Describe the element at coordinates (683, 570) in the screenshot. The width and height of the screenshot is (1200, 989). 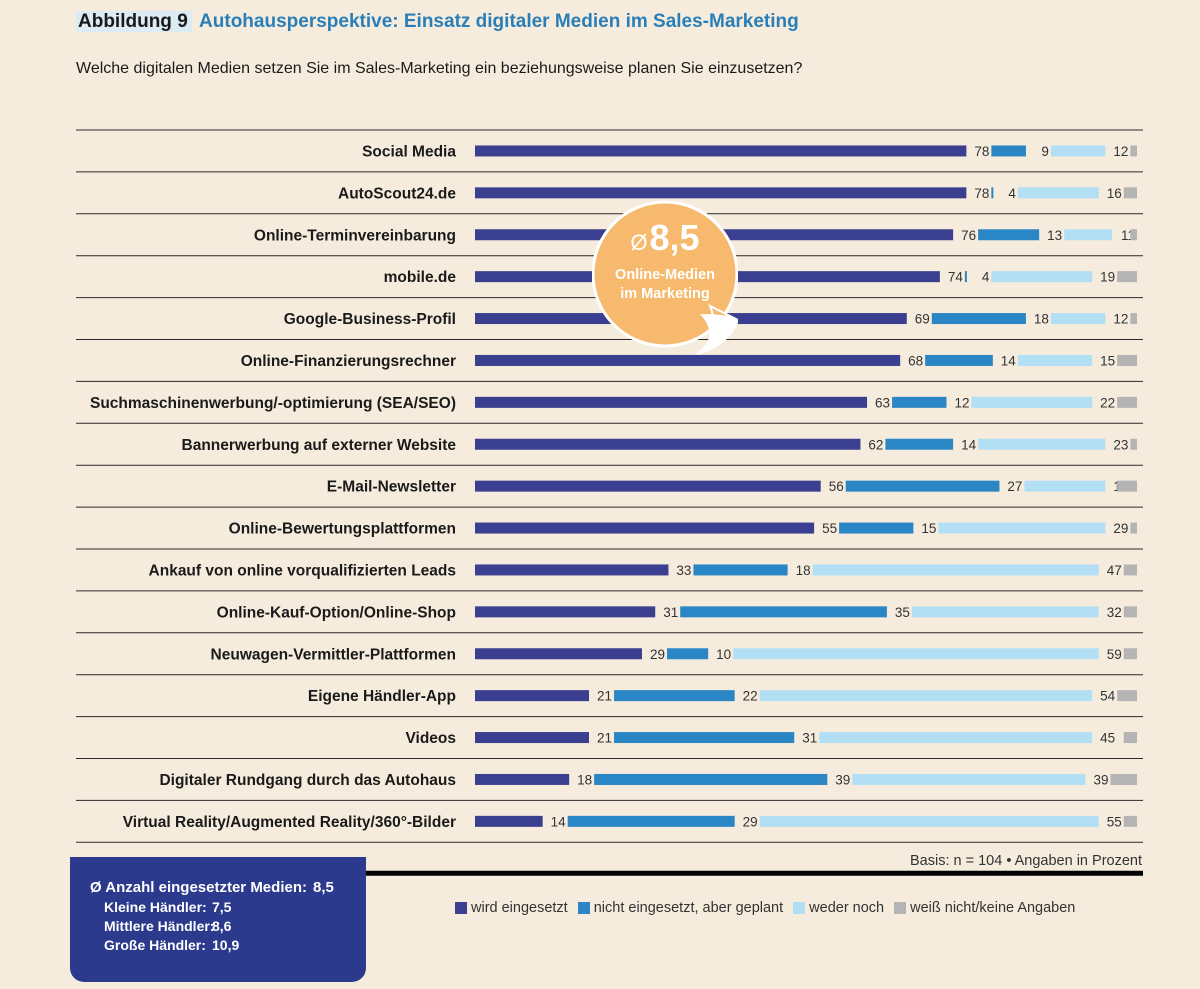
I see `value-label-used: 33` at that location.